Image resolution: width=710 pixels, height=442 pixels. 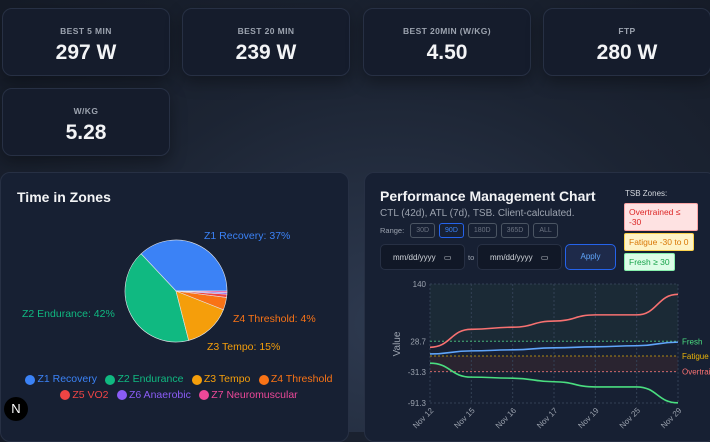 I want to click on pie-label-z2: Z2 Endurance: 42%, so click(x=68, y=314).